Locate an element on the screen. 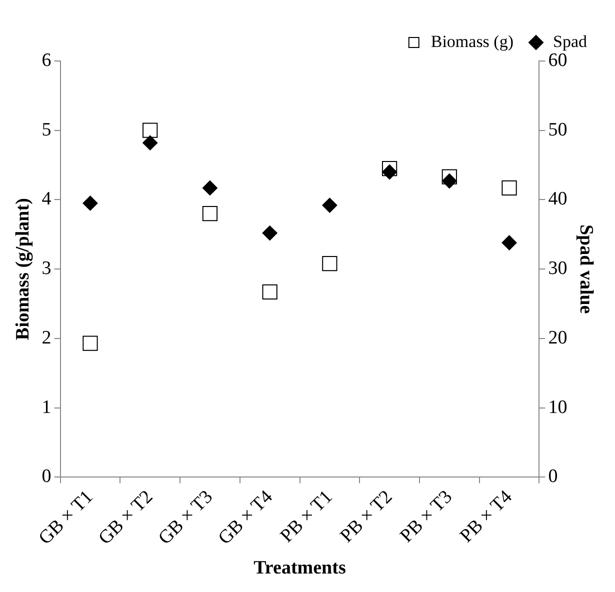 This screenshot has width=615, height=592. y2-tick-label: 60 is located at coordinates (558, 60).